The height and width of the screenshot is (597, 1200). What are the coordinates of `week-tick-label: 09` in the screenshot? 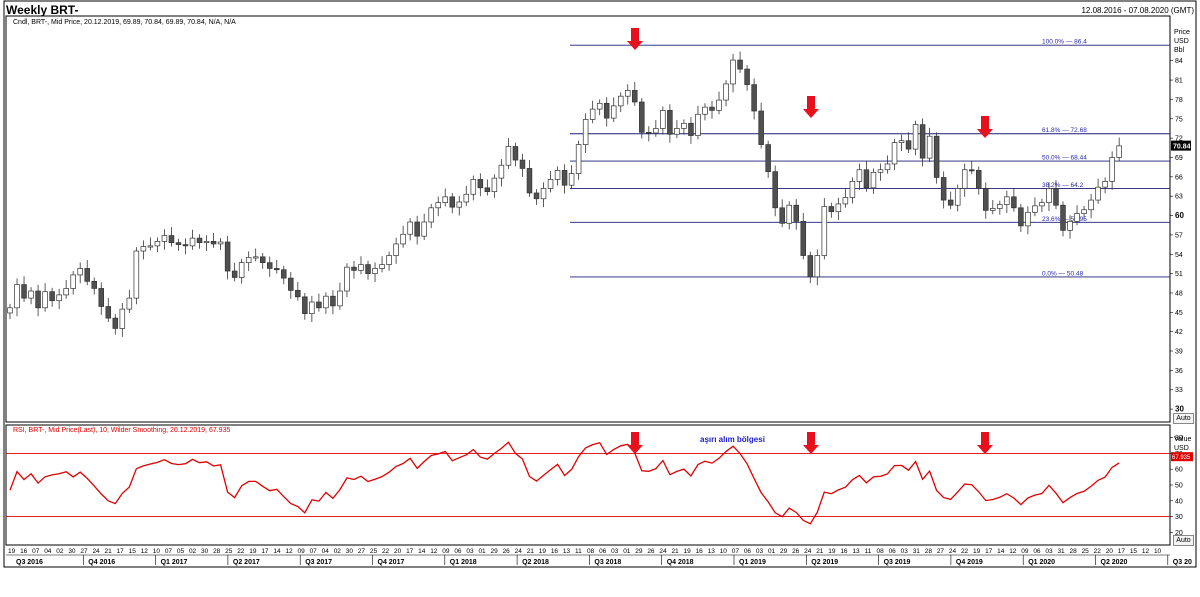 It's located at (446, 551).